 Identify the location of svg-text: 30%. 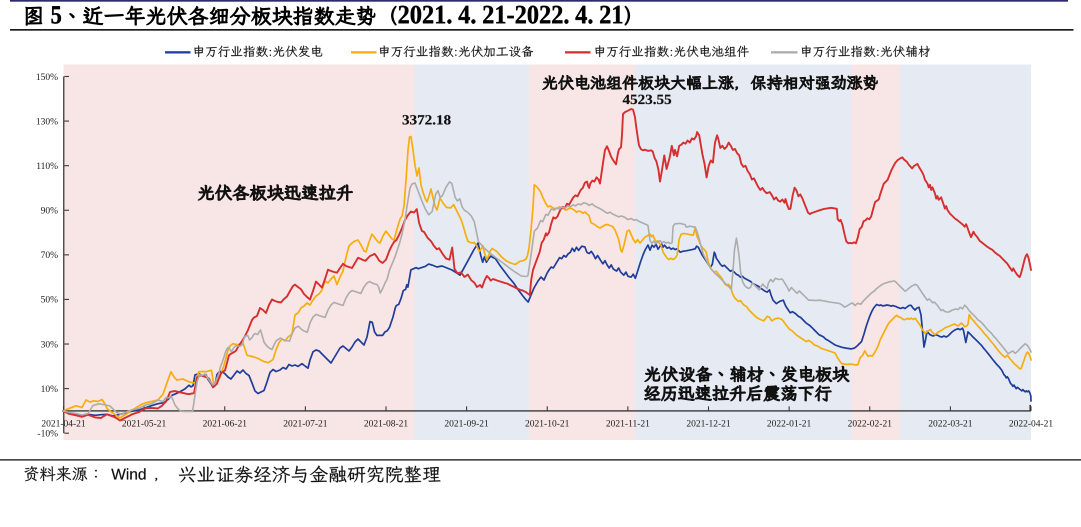
(50, 345).